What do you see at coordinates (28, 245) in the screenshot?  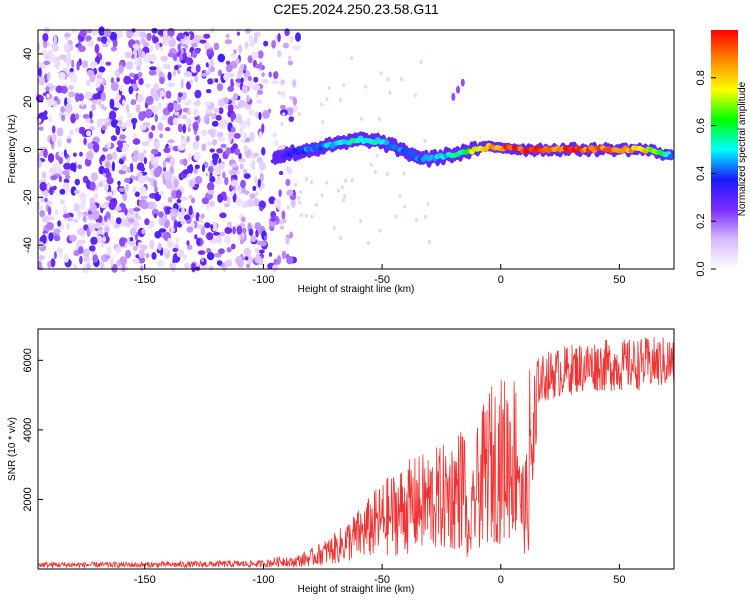 I see `y-tick-label: -40` at bounding box center [28, 245].